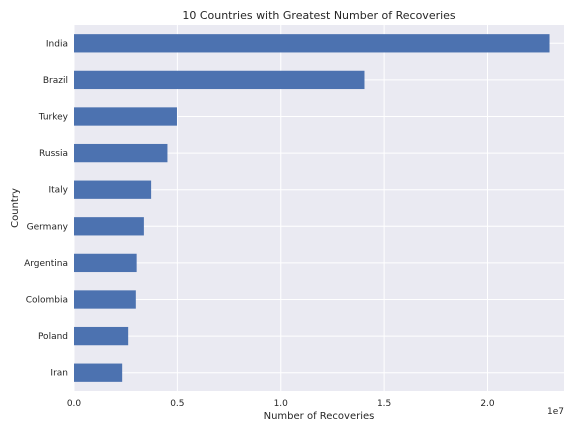 Image resolution: width=576 pixels, height=432 pixels. Describe the element at coordinates (46, 264) in the screenshot. I see `y-tick-label: Argentina` at that location.